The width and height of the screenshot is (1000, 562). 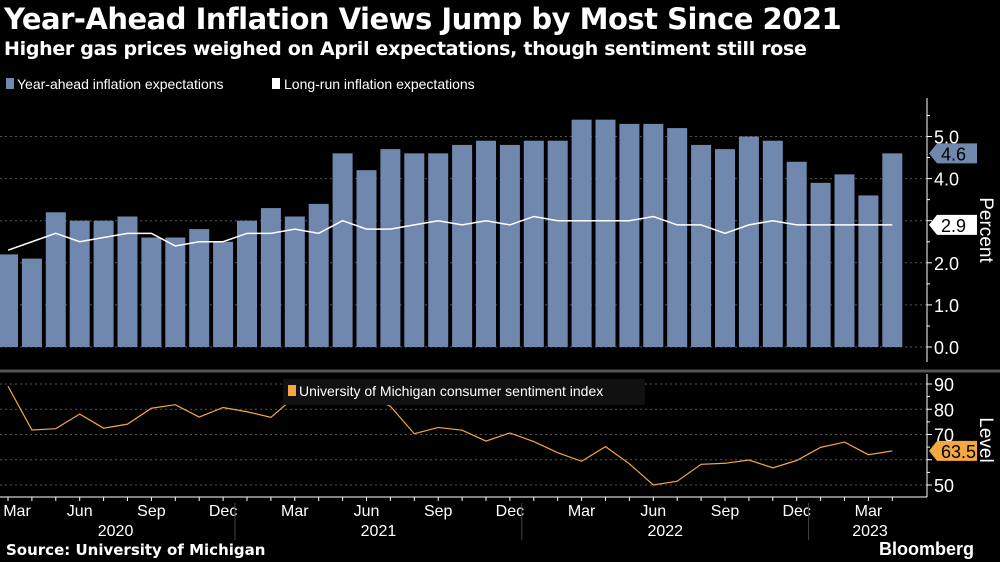 I want to click on sentiment-last-label: 63.5, so click(x=958, y=452).